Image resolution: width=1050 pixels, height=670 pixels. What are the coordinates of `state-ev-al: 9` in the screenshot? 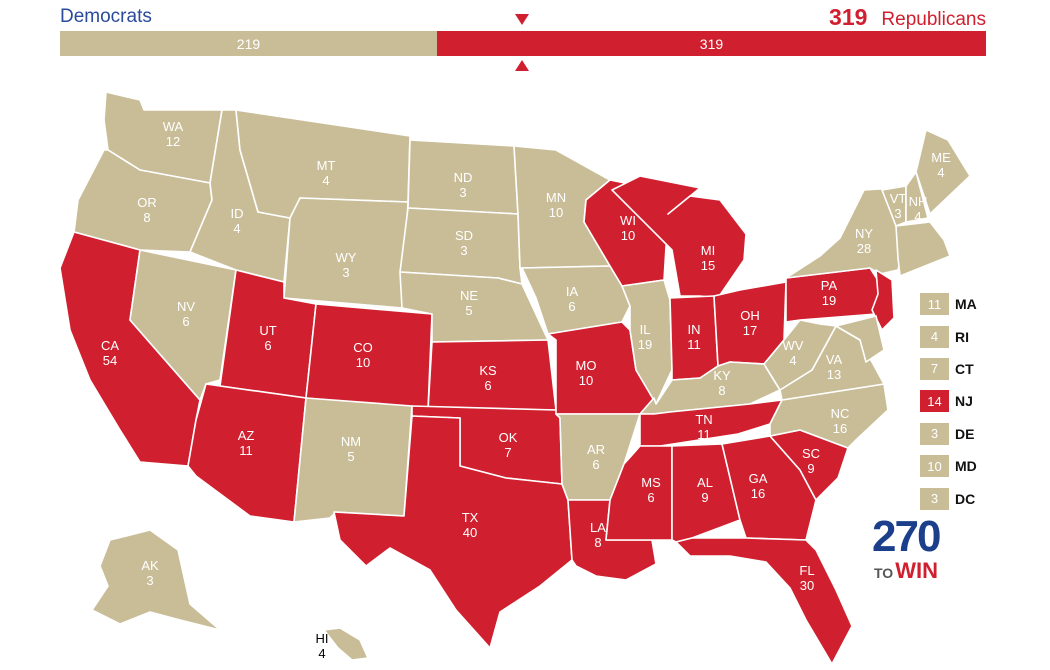 It's located at (704, 497).